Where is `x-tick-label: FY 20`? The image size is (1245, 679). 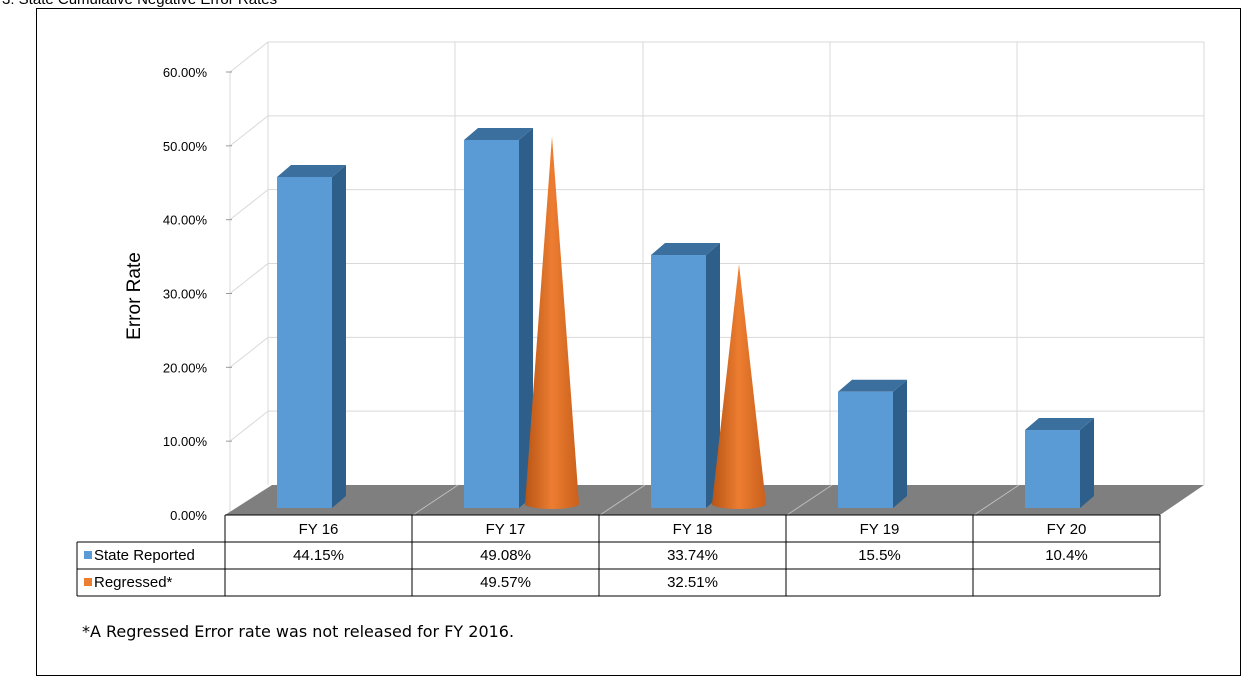 x-tick-label: FY 20 is located at coordinates (1067, 529).